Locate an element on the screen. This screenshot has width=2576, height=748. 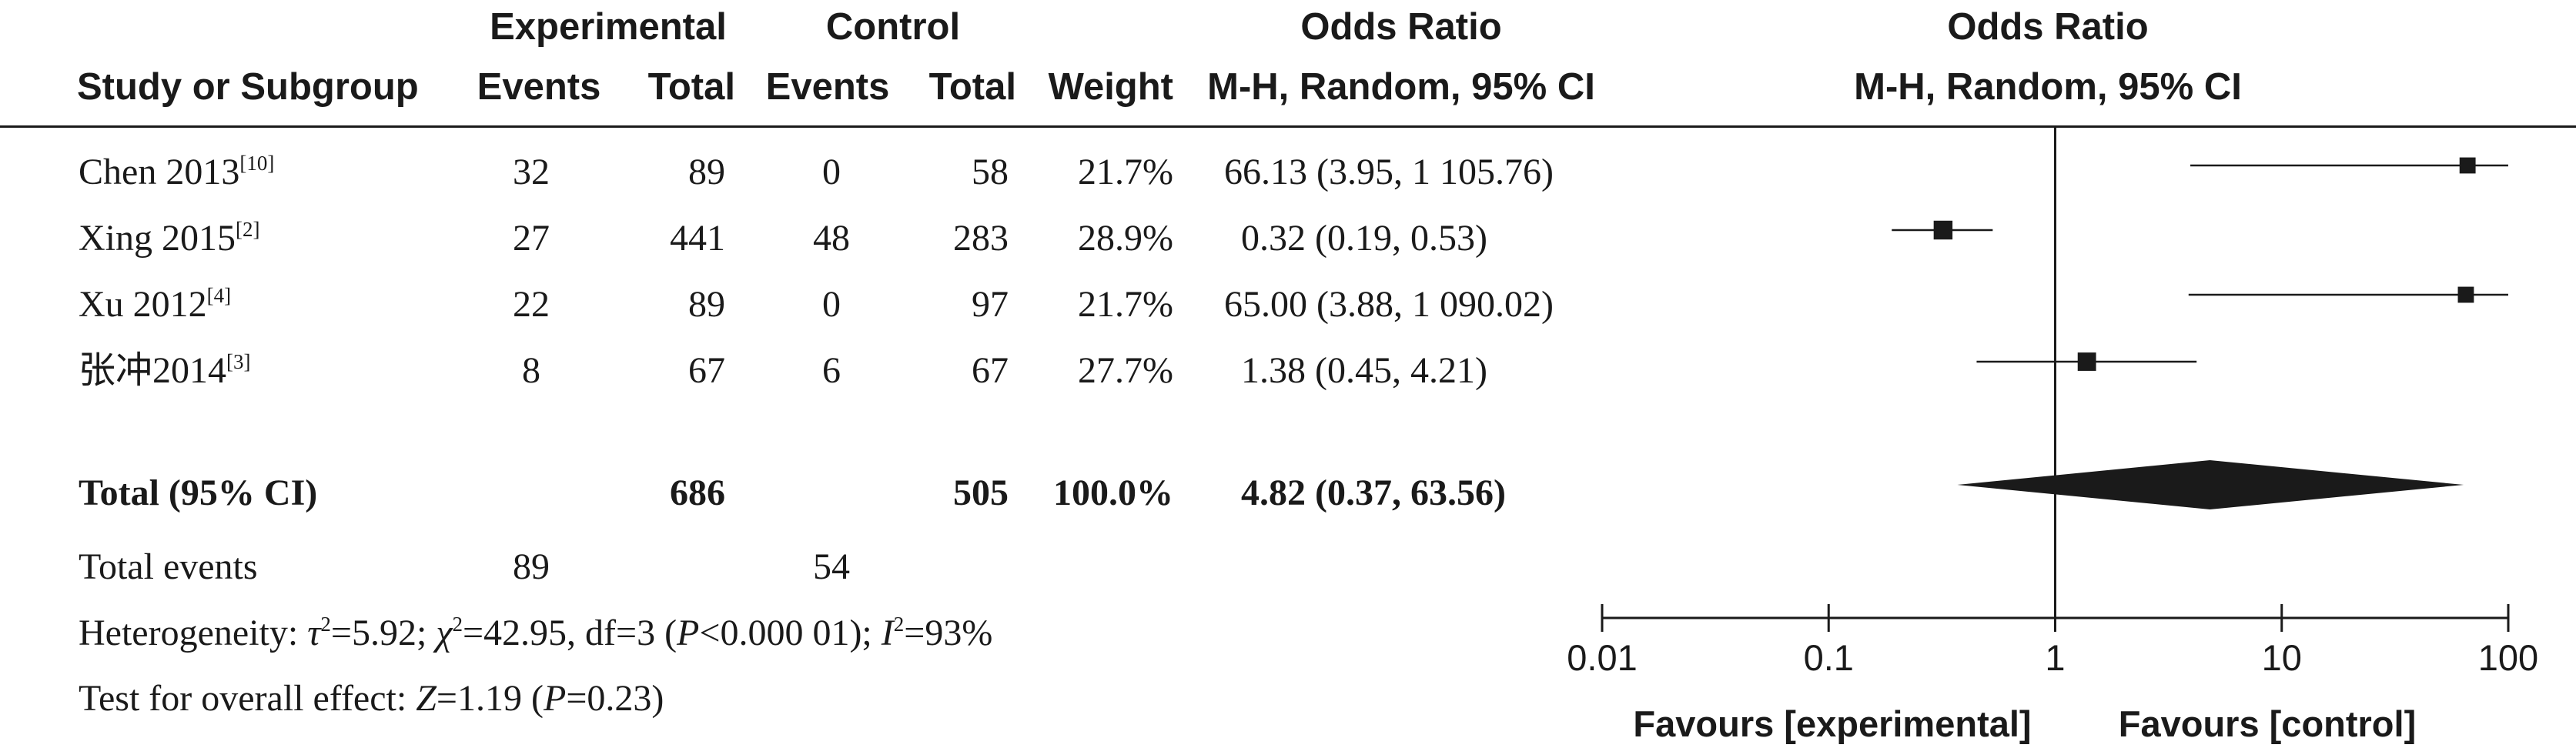
total-ctl-total: 505 is located at coordinates (981, 493).